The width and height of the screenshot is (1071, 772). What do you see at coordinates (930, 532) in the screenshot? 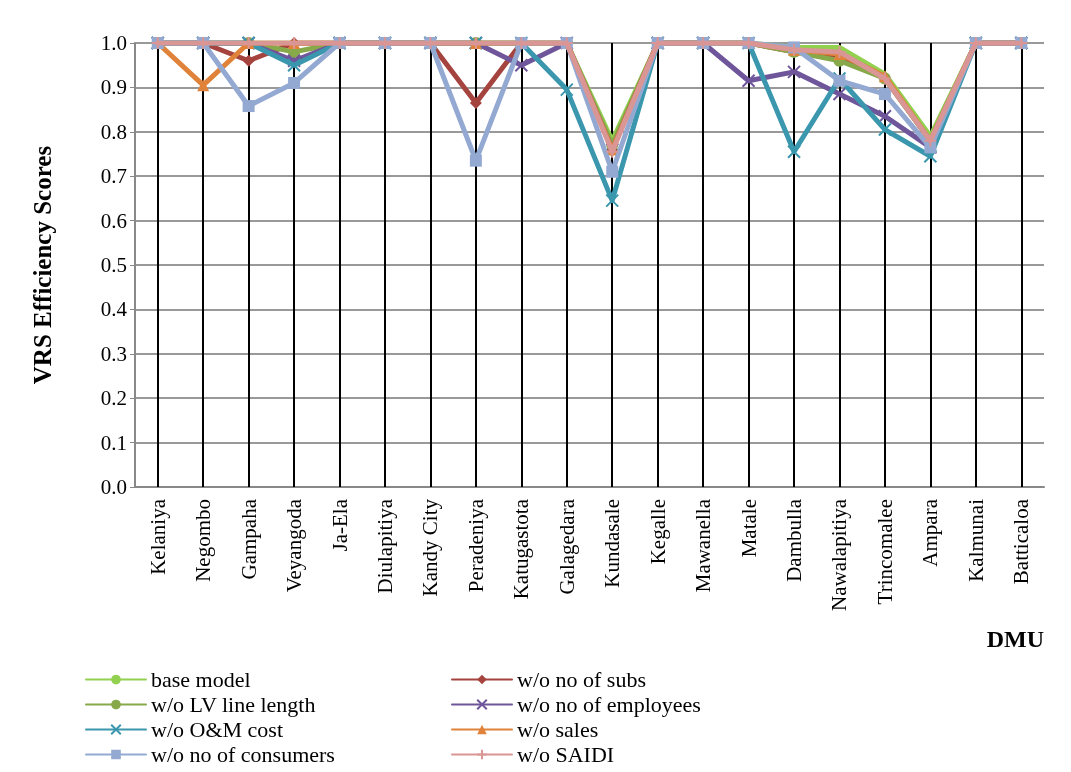
I see `x-tick-label: Ampara` at bounding box center [930, 532].